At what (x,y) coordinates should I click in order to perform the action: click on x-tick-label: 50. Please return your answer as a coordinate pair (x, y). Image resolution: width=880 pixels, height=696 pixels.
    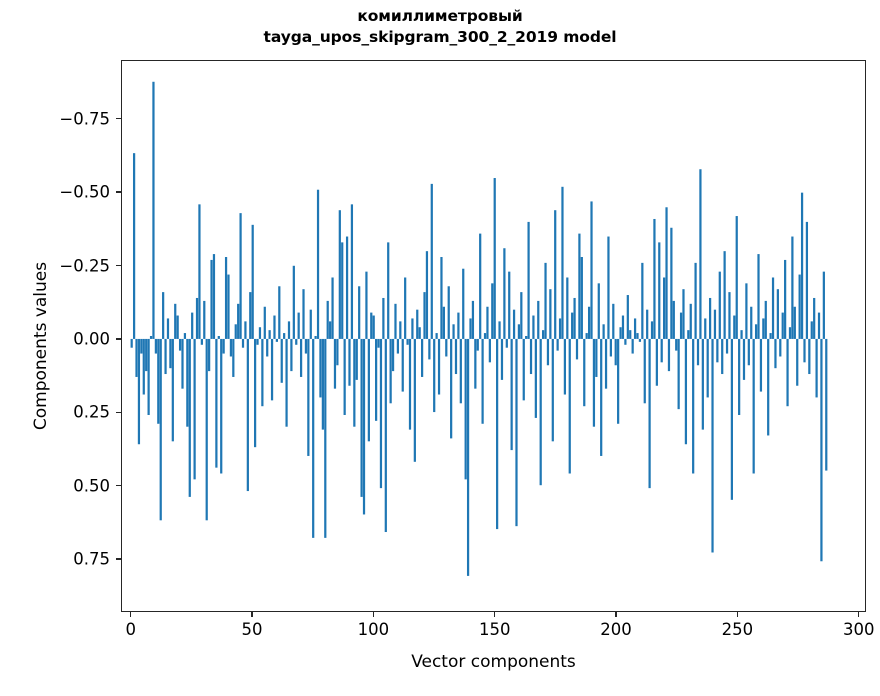
    Looking at the image, I should click on (252, 629).